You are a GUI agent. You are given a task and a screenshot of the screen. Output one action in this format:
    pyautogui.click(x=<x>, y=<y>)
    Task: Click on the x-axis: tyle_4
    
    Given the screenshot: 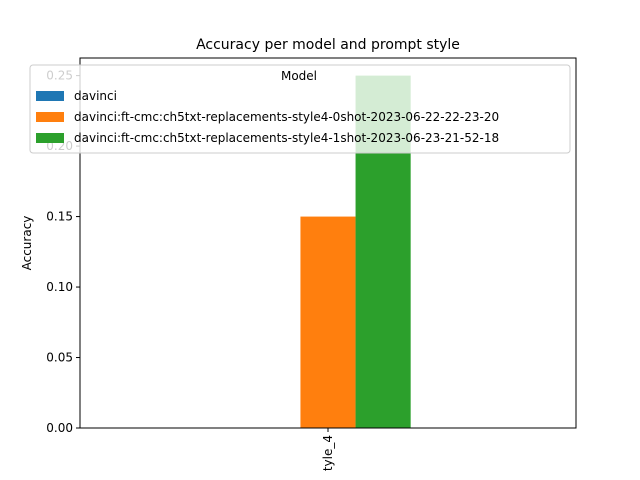 What is the action you would take?
    pyautogui.click(x=328, y=449)
    